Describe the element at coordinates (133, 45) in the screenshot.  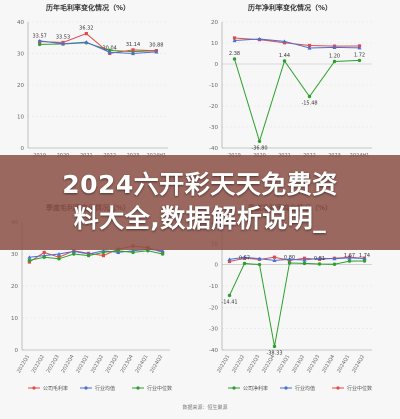
I see `data-label: 31.14` at that location.